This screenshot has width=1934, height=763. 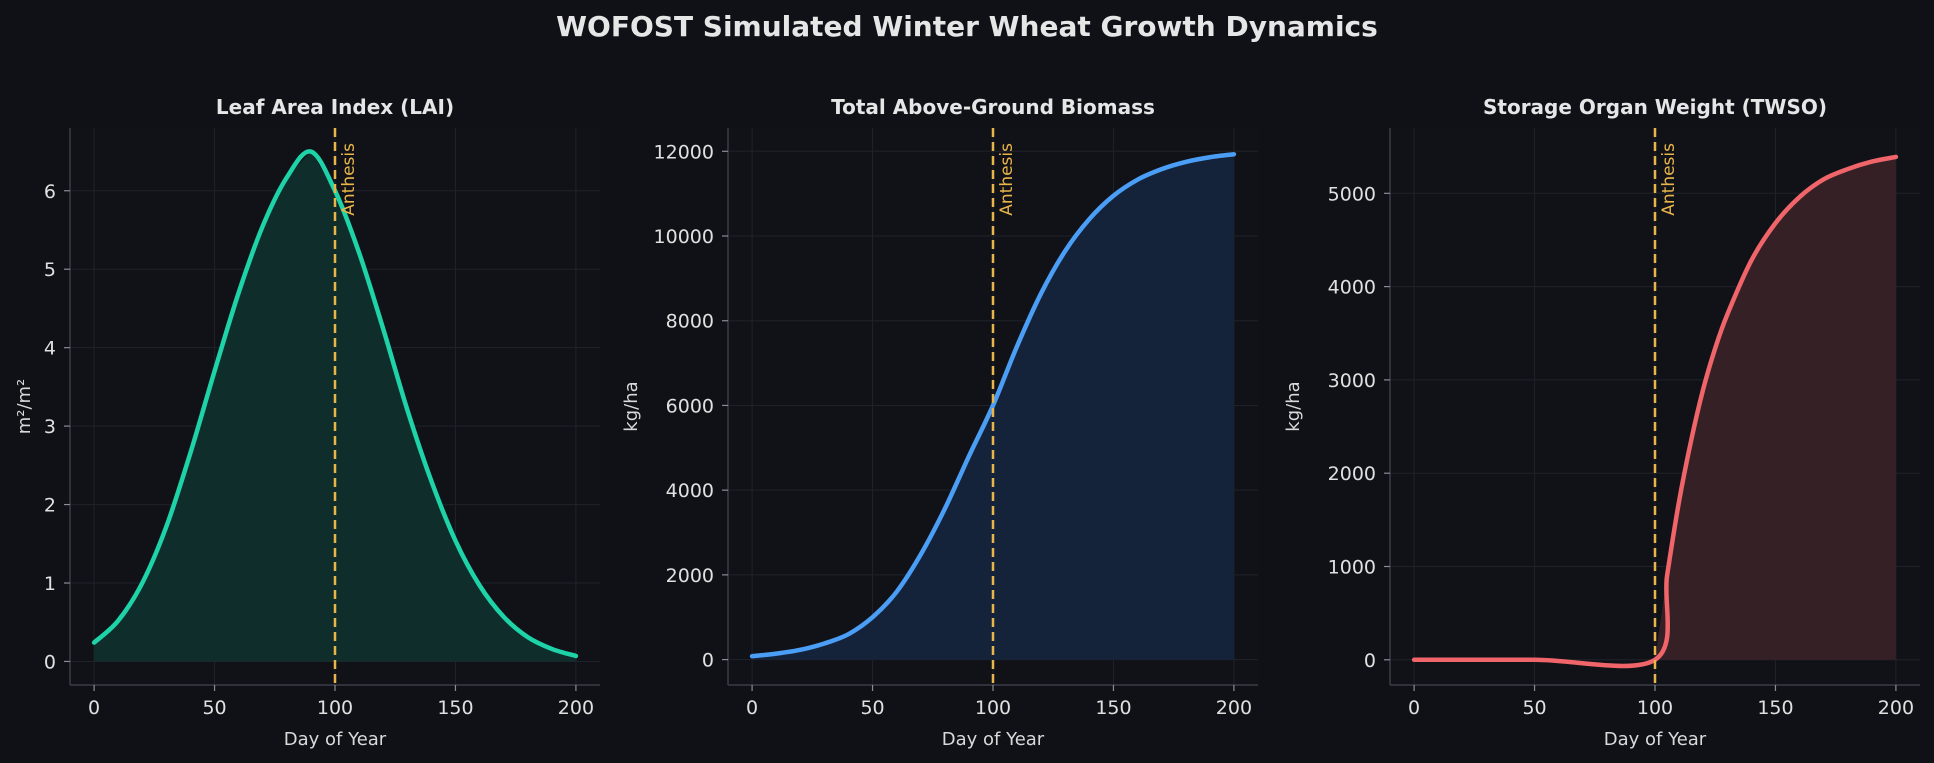 I want to click on y-tick-label: 6, so click(x=50, y=192).